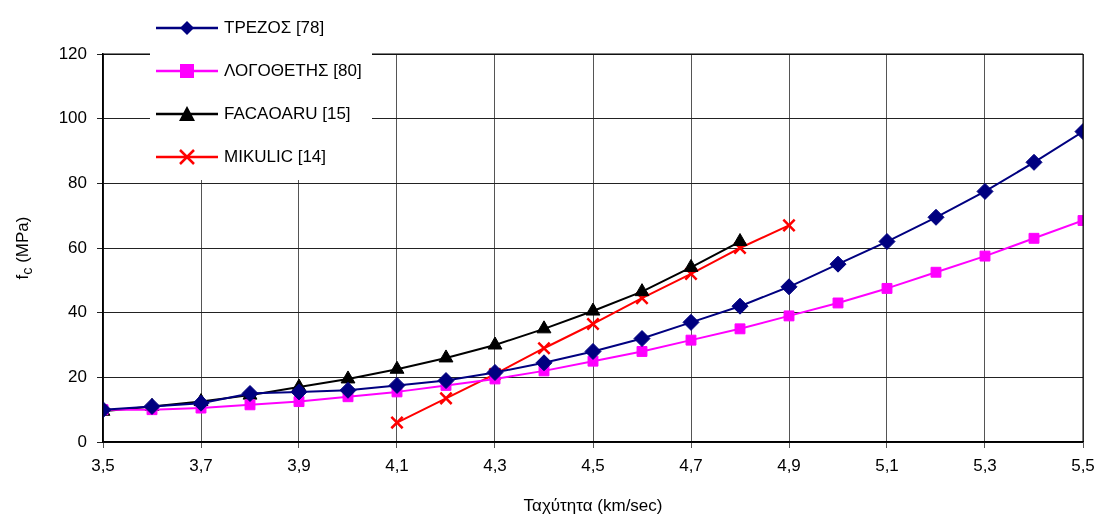 The height and width of the screenshot is (525, 1106). What do you see at coordinates (77, 377) in the screenshot?
I see `y-tick-label: 20` at bounding box center [77, 377].